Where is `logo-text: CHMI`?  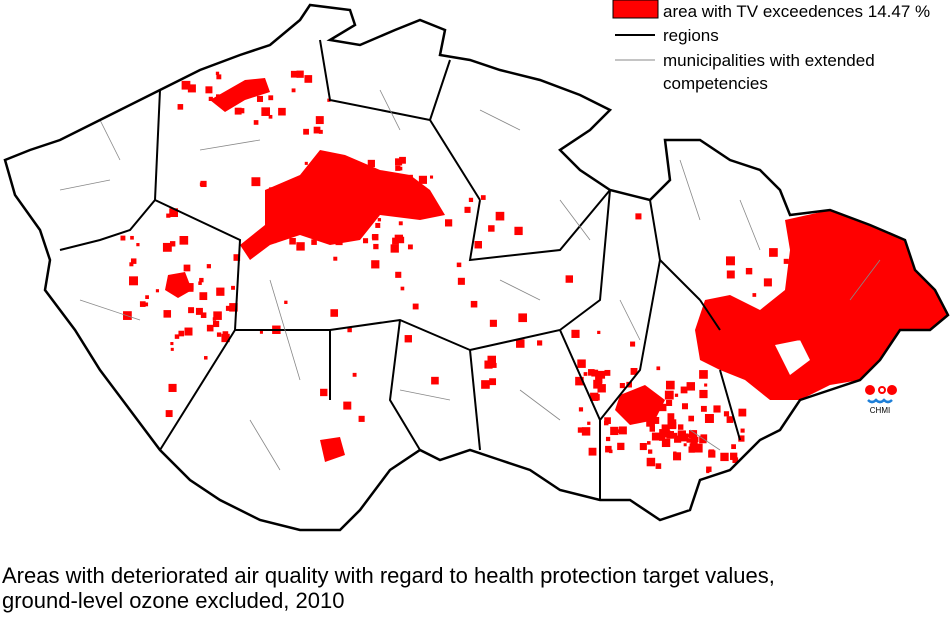
logo-text: CHMI is located at coordinates (880, 410).